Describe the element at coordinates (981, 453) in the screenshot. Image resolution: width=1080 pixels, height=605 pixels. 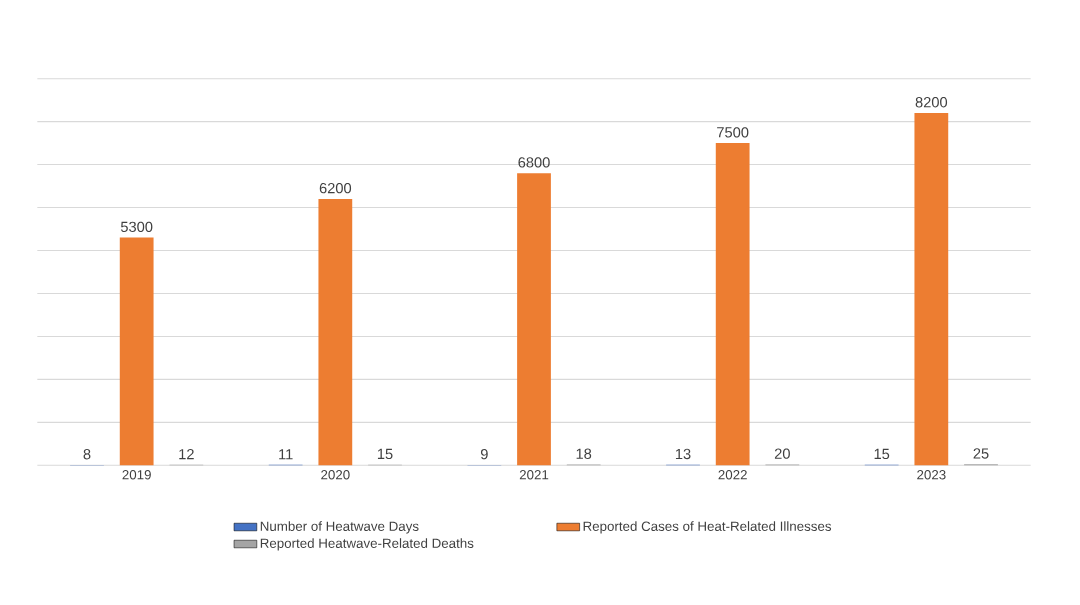
I see `data-label: 25` at that location.